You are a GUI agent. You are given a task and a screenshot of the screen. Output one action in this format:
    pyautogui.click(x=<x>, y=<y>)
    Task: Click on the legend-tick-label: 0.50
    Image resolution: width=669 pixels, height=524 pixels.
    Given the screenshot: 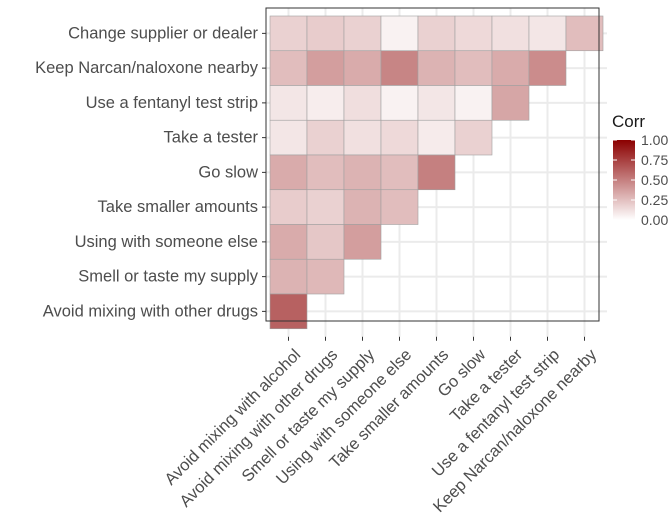 What is the action you would take?
    pyautogui.click(x=654, y=180)
    